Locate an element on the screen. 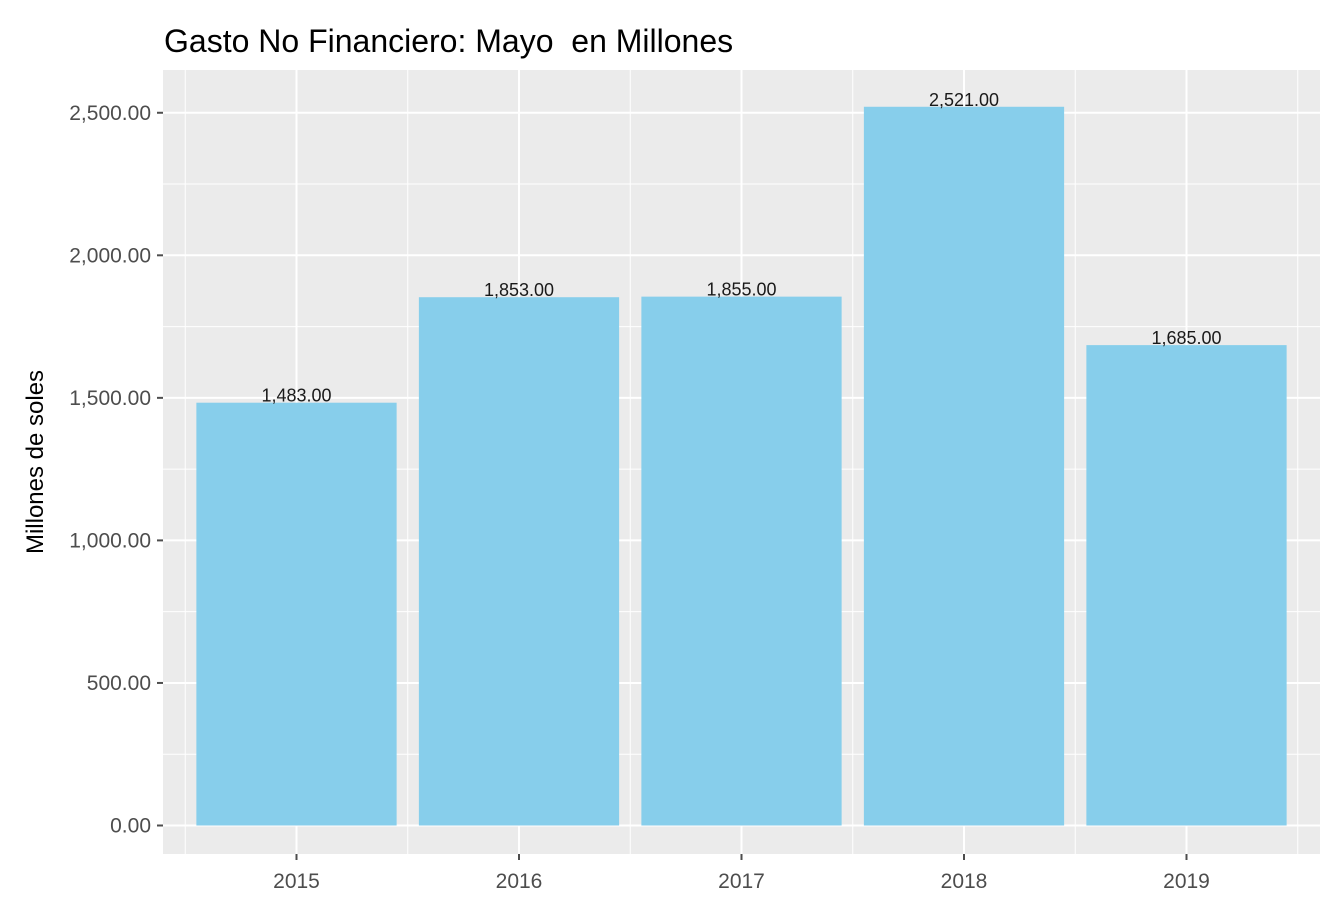 The image size is (1320, 913). bar-2016 is located at coordinates (519, 561).